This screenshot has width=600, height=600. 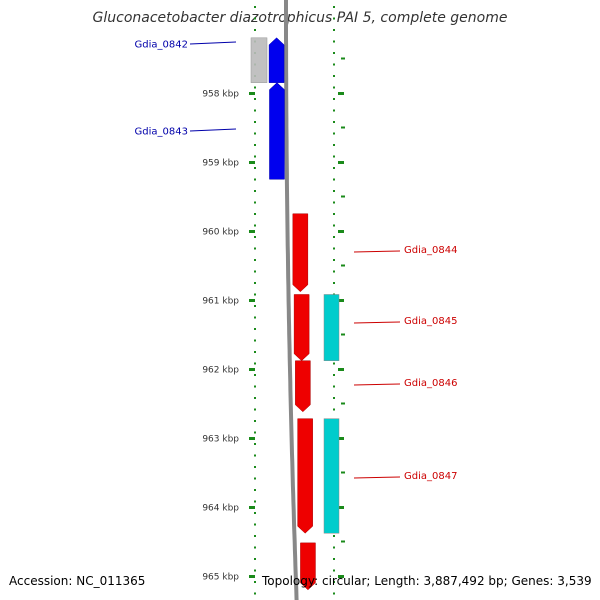 What do you see at coordinates (430, 476) in the screenshot?
I see `gene-label: Gdia_0847` at bounding box center [430, 476].